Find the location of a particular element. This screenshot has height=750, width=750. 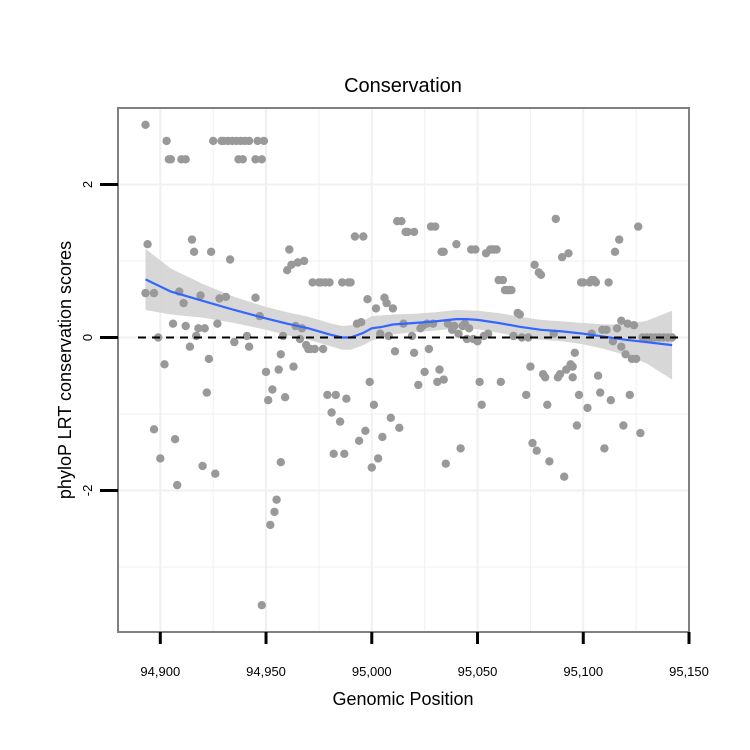

x-tick-label: 95,150 is located at coordinates (689, 671).